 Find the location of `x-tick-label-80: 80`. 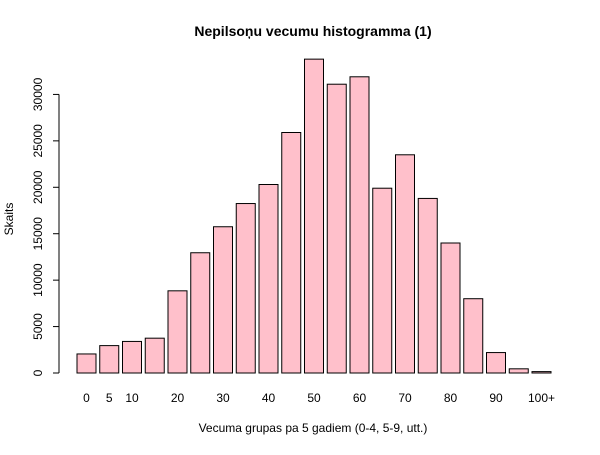

x-tick-label-80: 80 is located at coordinates (451, 398).